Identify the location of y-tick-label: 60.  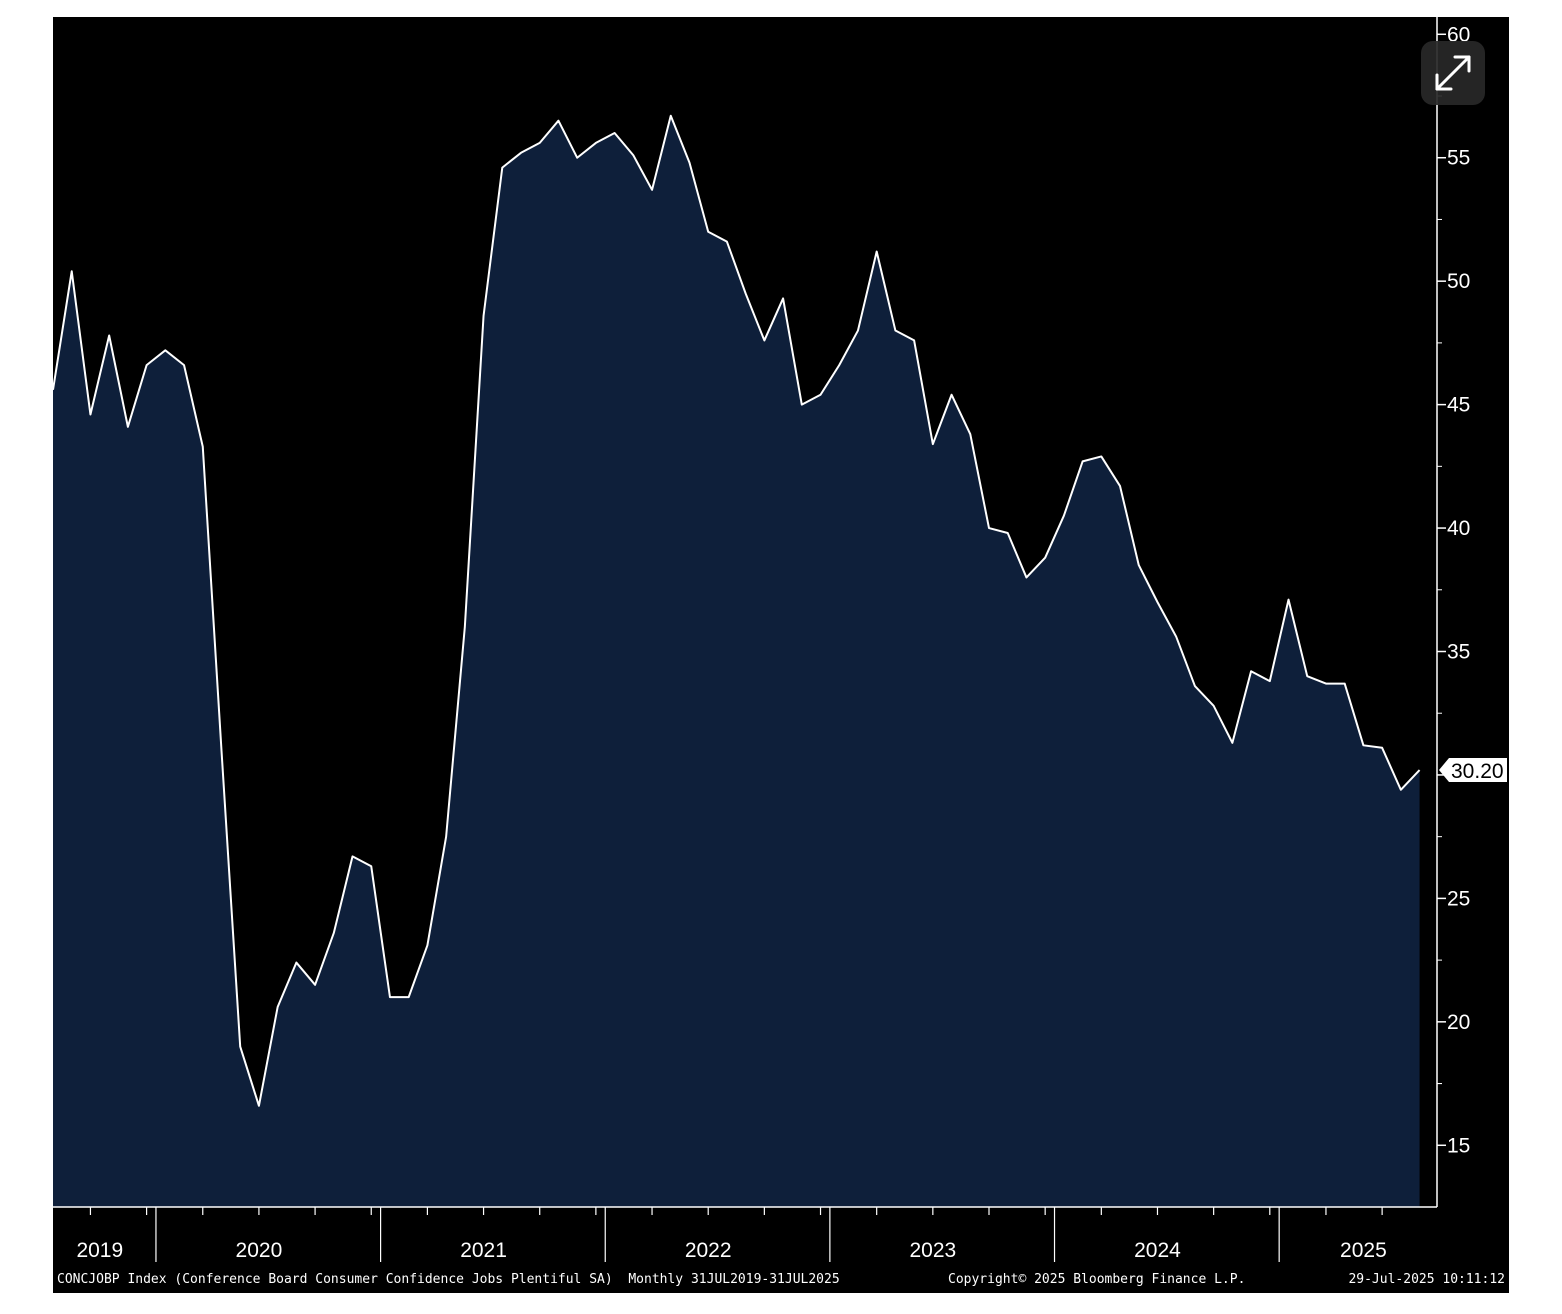
(1458, 34).